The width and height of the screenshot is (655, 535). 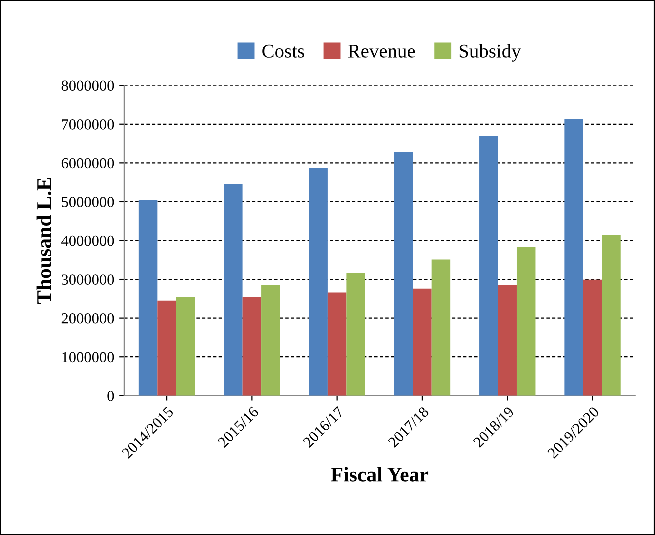 I want to click on legend-label: Subsidy, so click(x=491, y=53).